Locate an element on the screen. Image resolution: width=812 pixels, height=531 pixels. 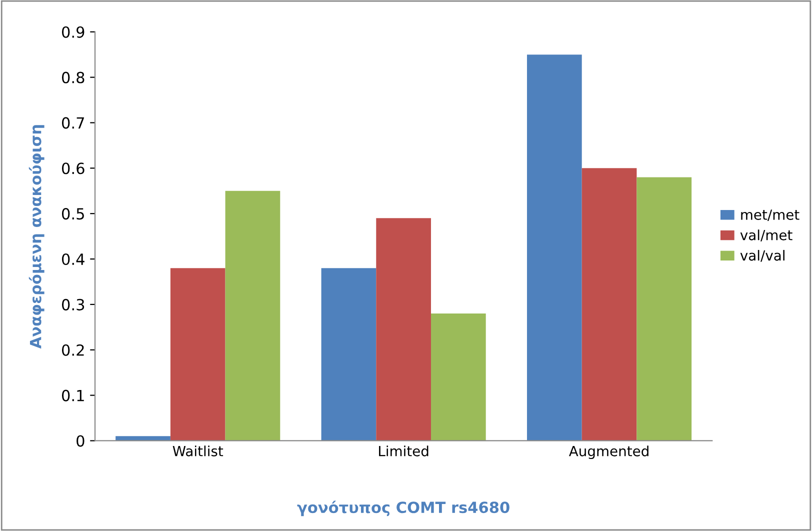
y-tick-label: 0.6 is located at coordinates (73, 168).